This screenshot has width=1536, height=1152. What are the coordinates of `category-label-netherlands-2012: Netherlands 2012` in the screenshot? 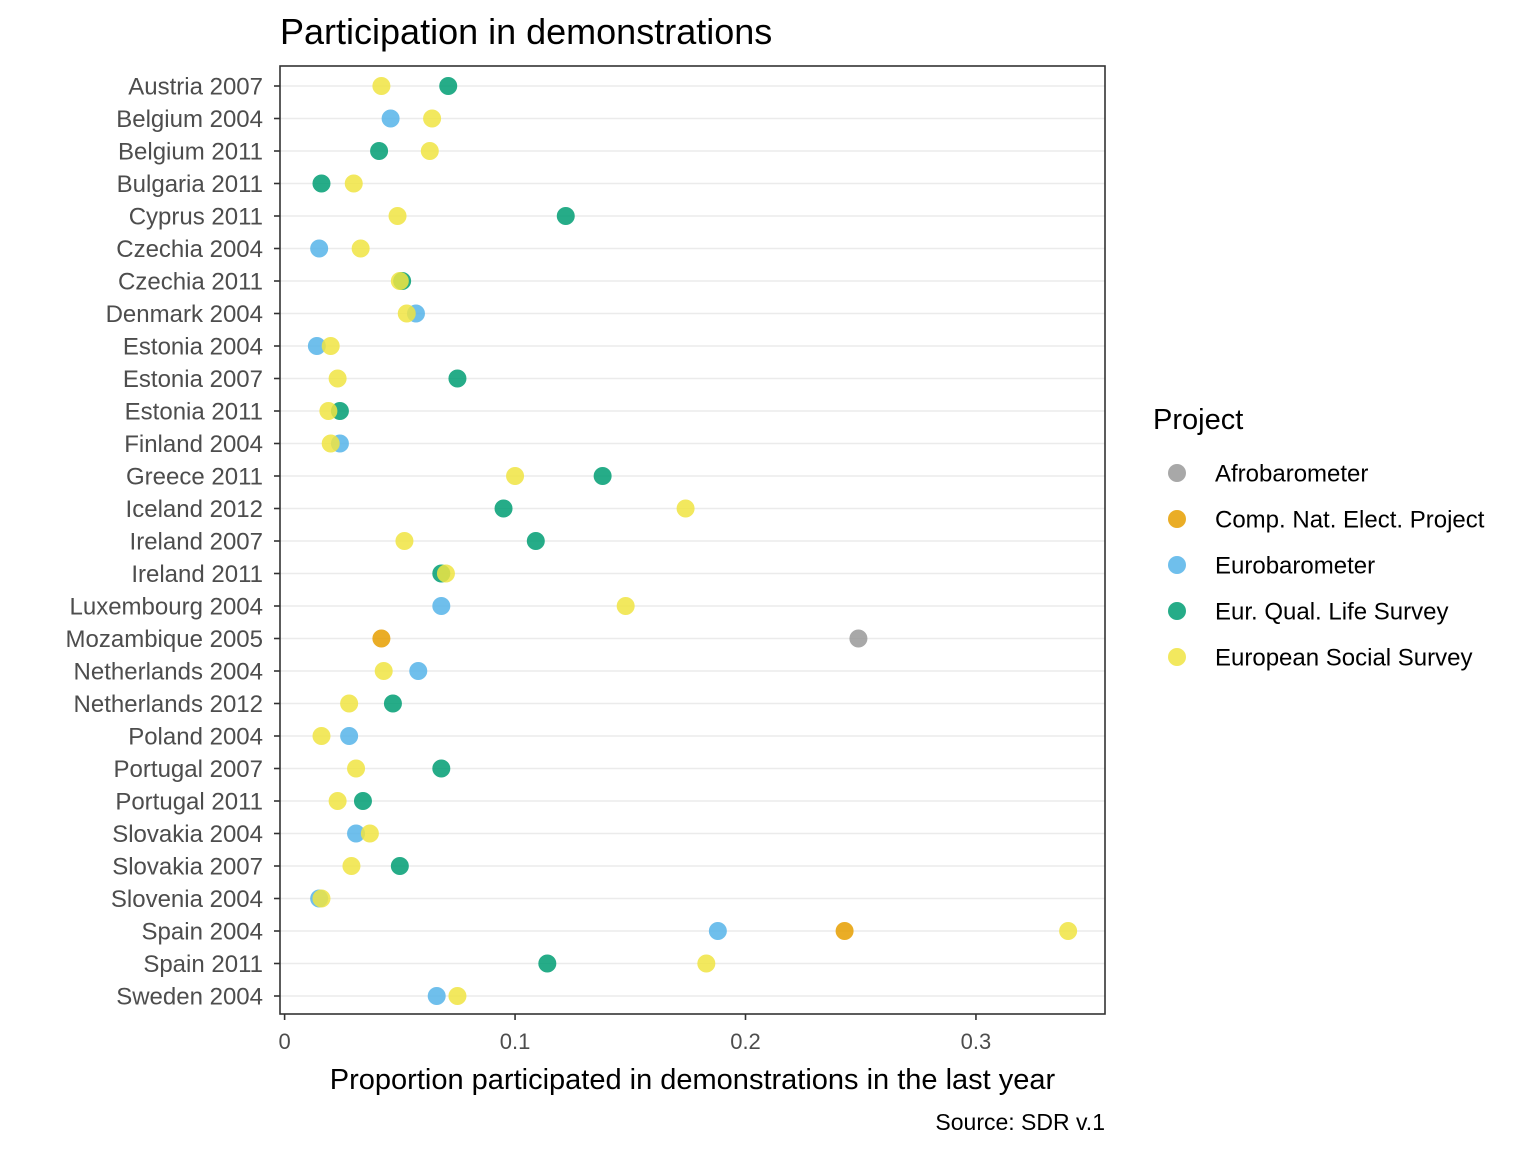 It's located at (168, 704).